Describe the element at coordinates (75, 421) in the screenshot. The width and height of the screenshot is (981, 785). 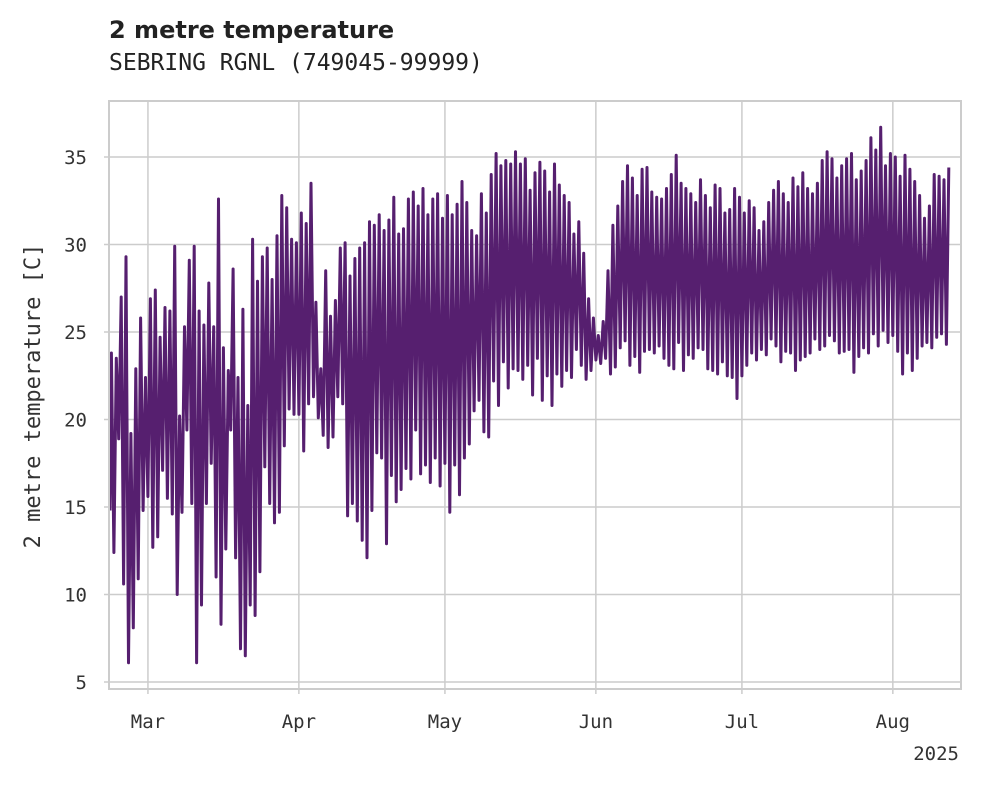
I see `y-tick-label: 20` at that location.